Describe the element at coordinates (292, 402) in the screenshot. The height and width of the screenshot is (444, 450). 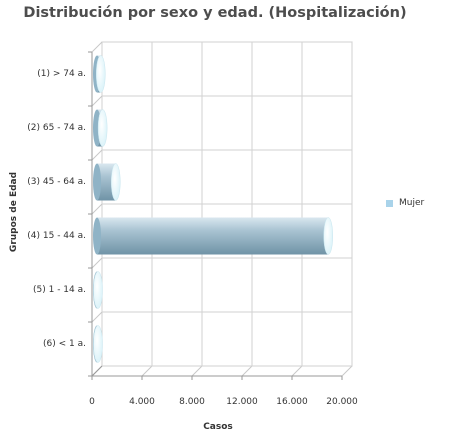
I see `x-tick-label: 16.000` at that location.